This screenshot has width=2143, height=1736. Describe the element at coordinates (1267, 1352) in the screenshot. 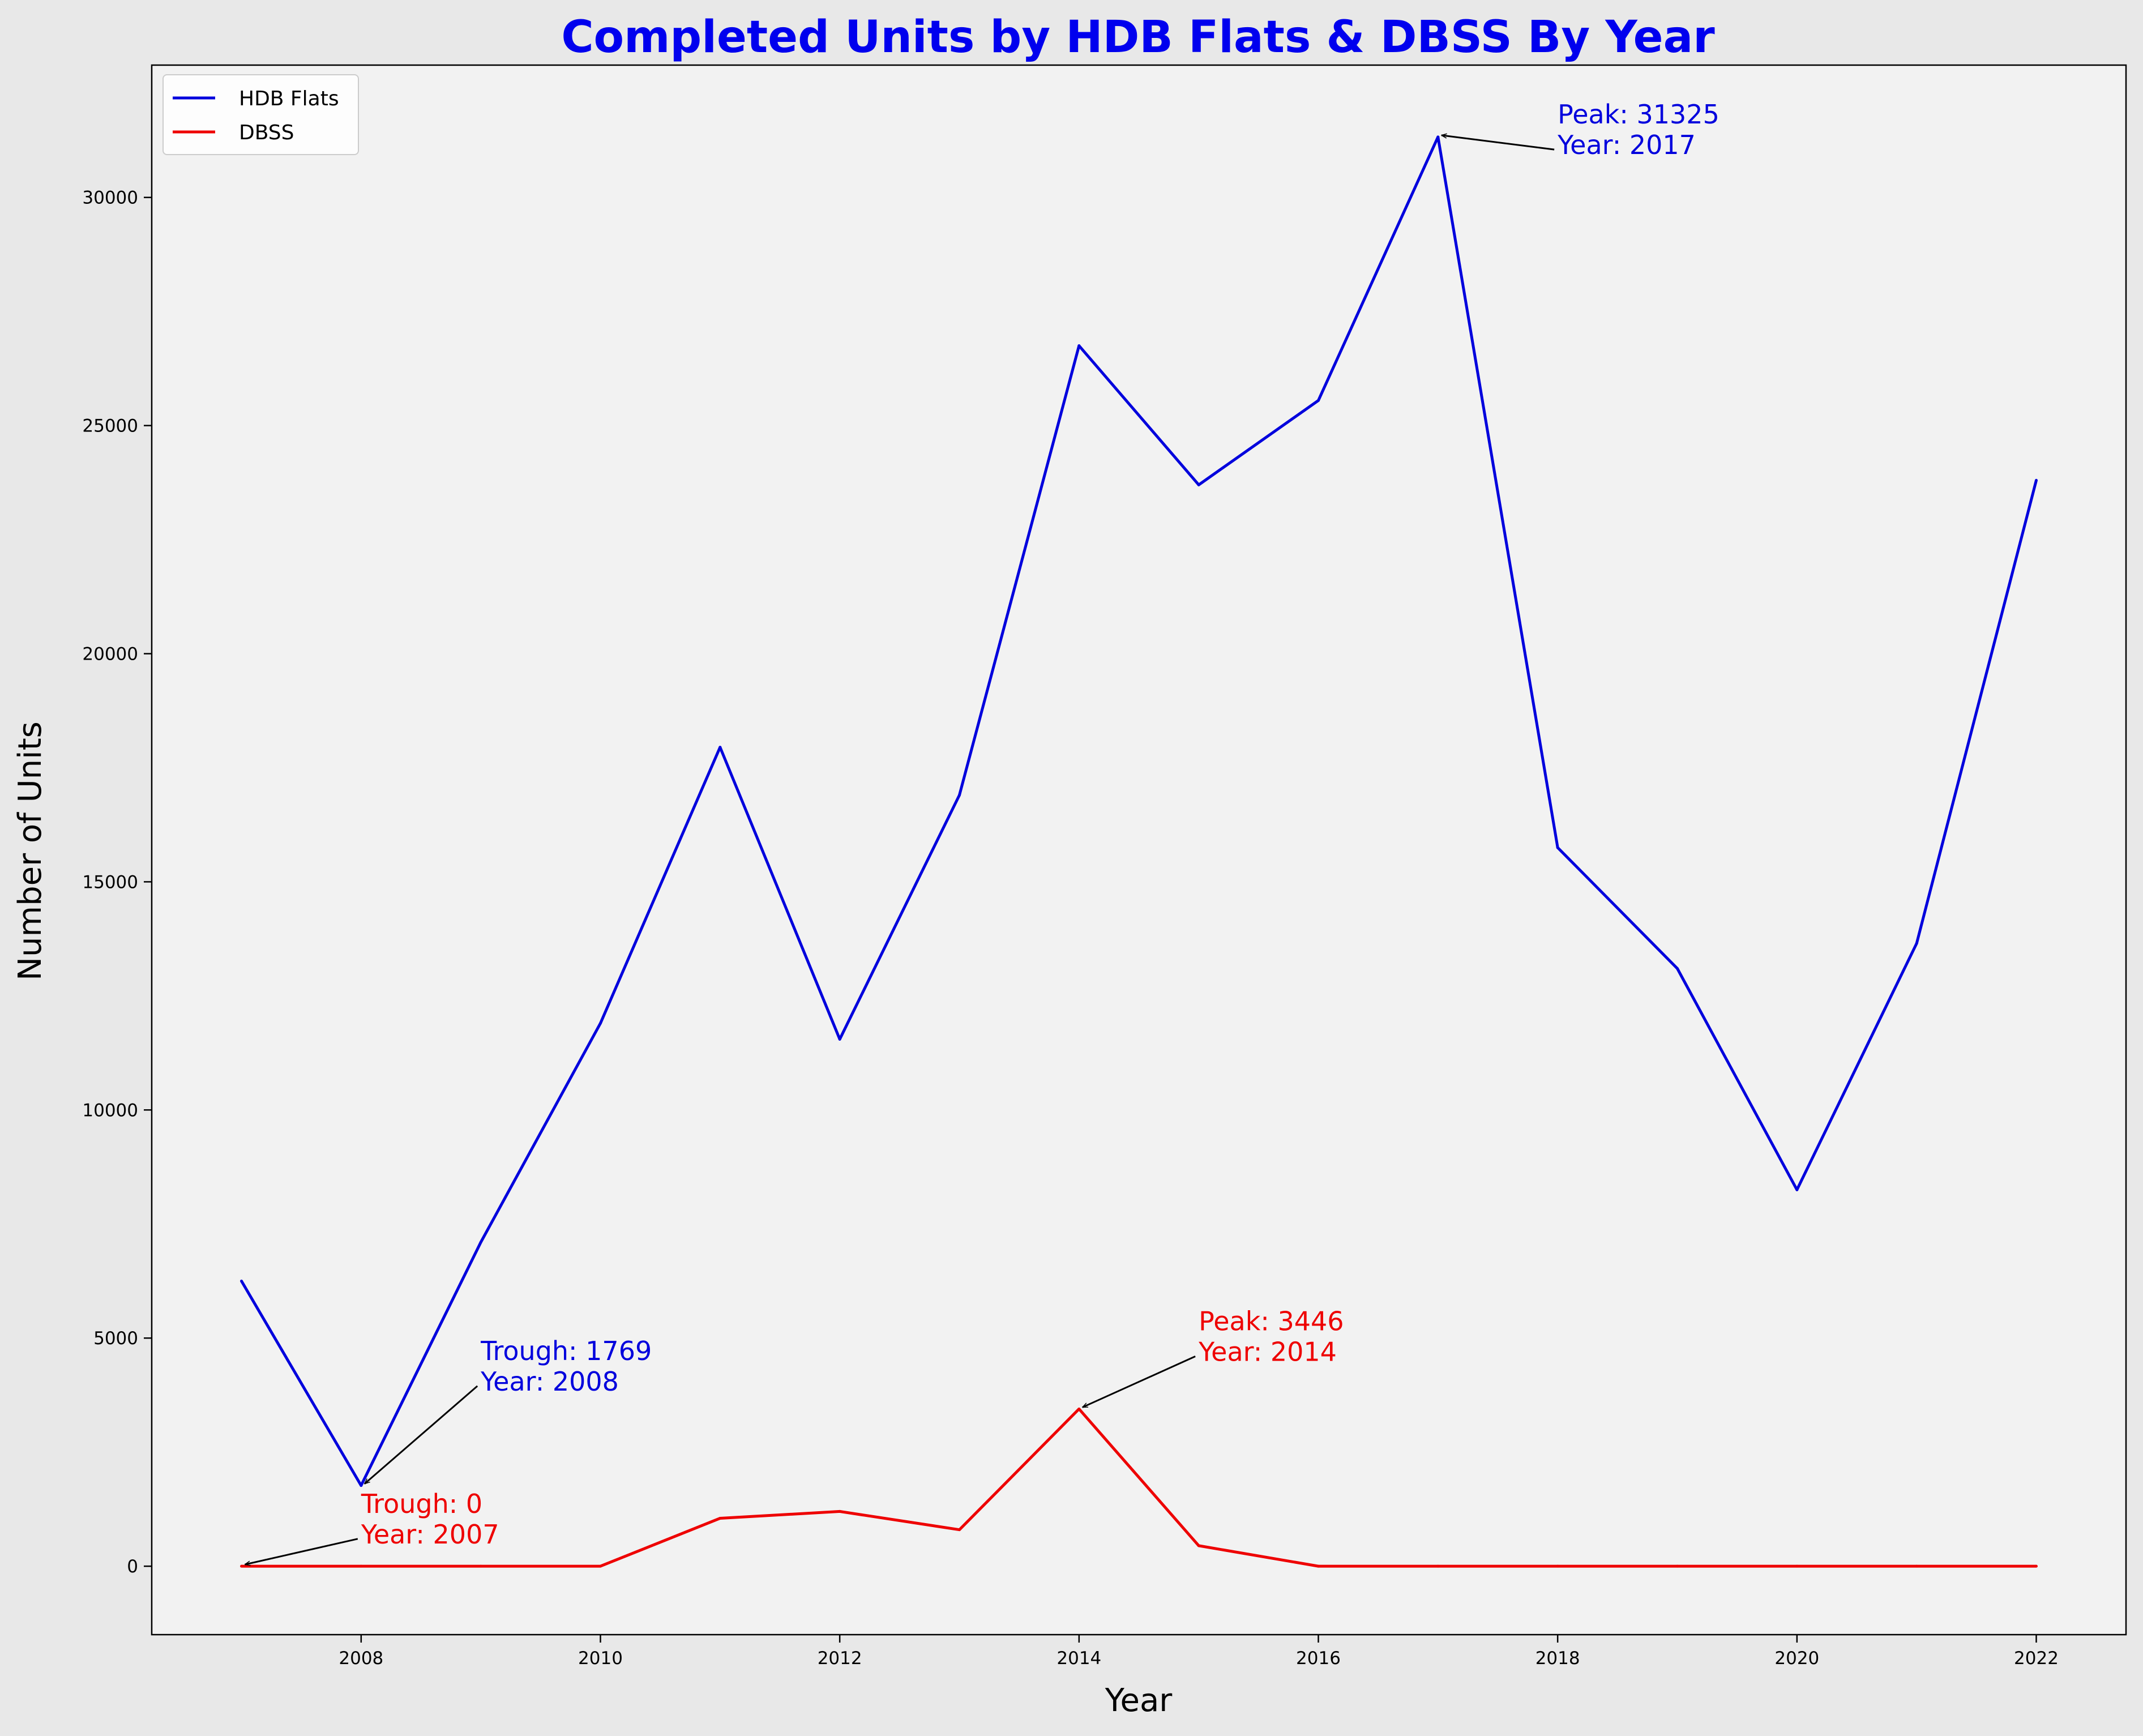

I see `annotation-label-line2: Year: 2014` at that location.